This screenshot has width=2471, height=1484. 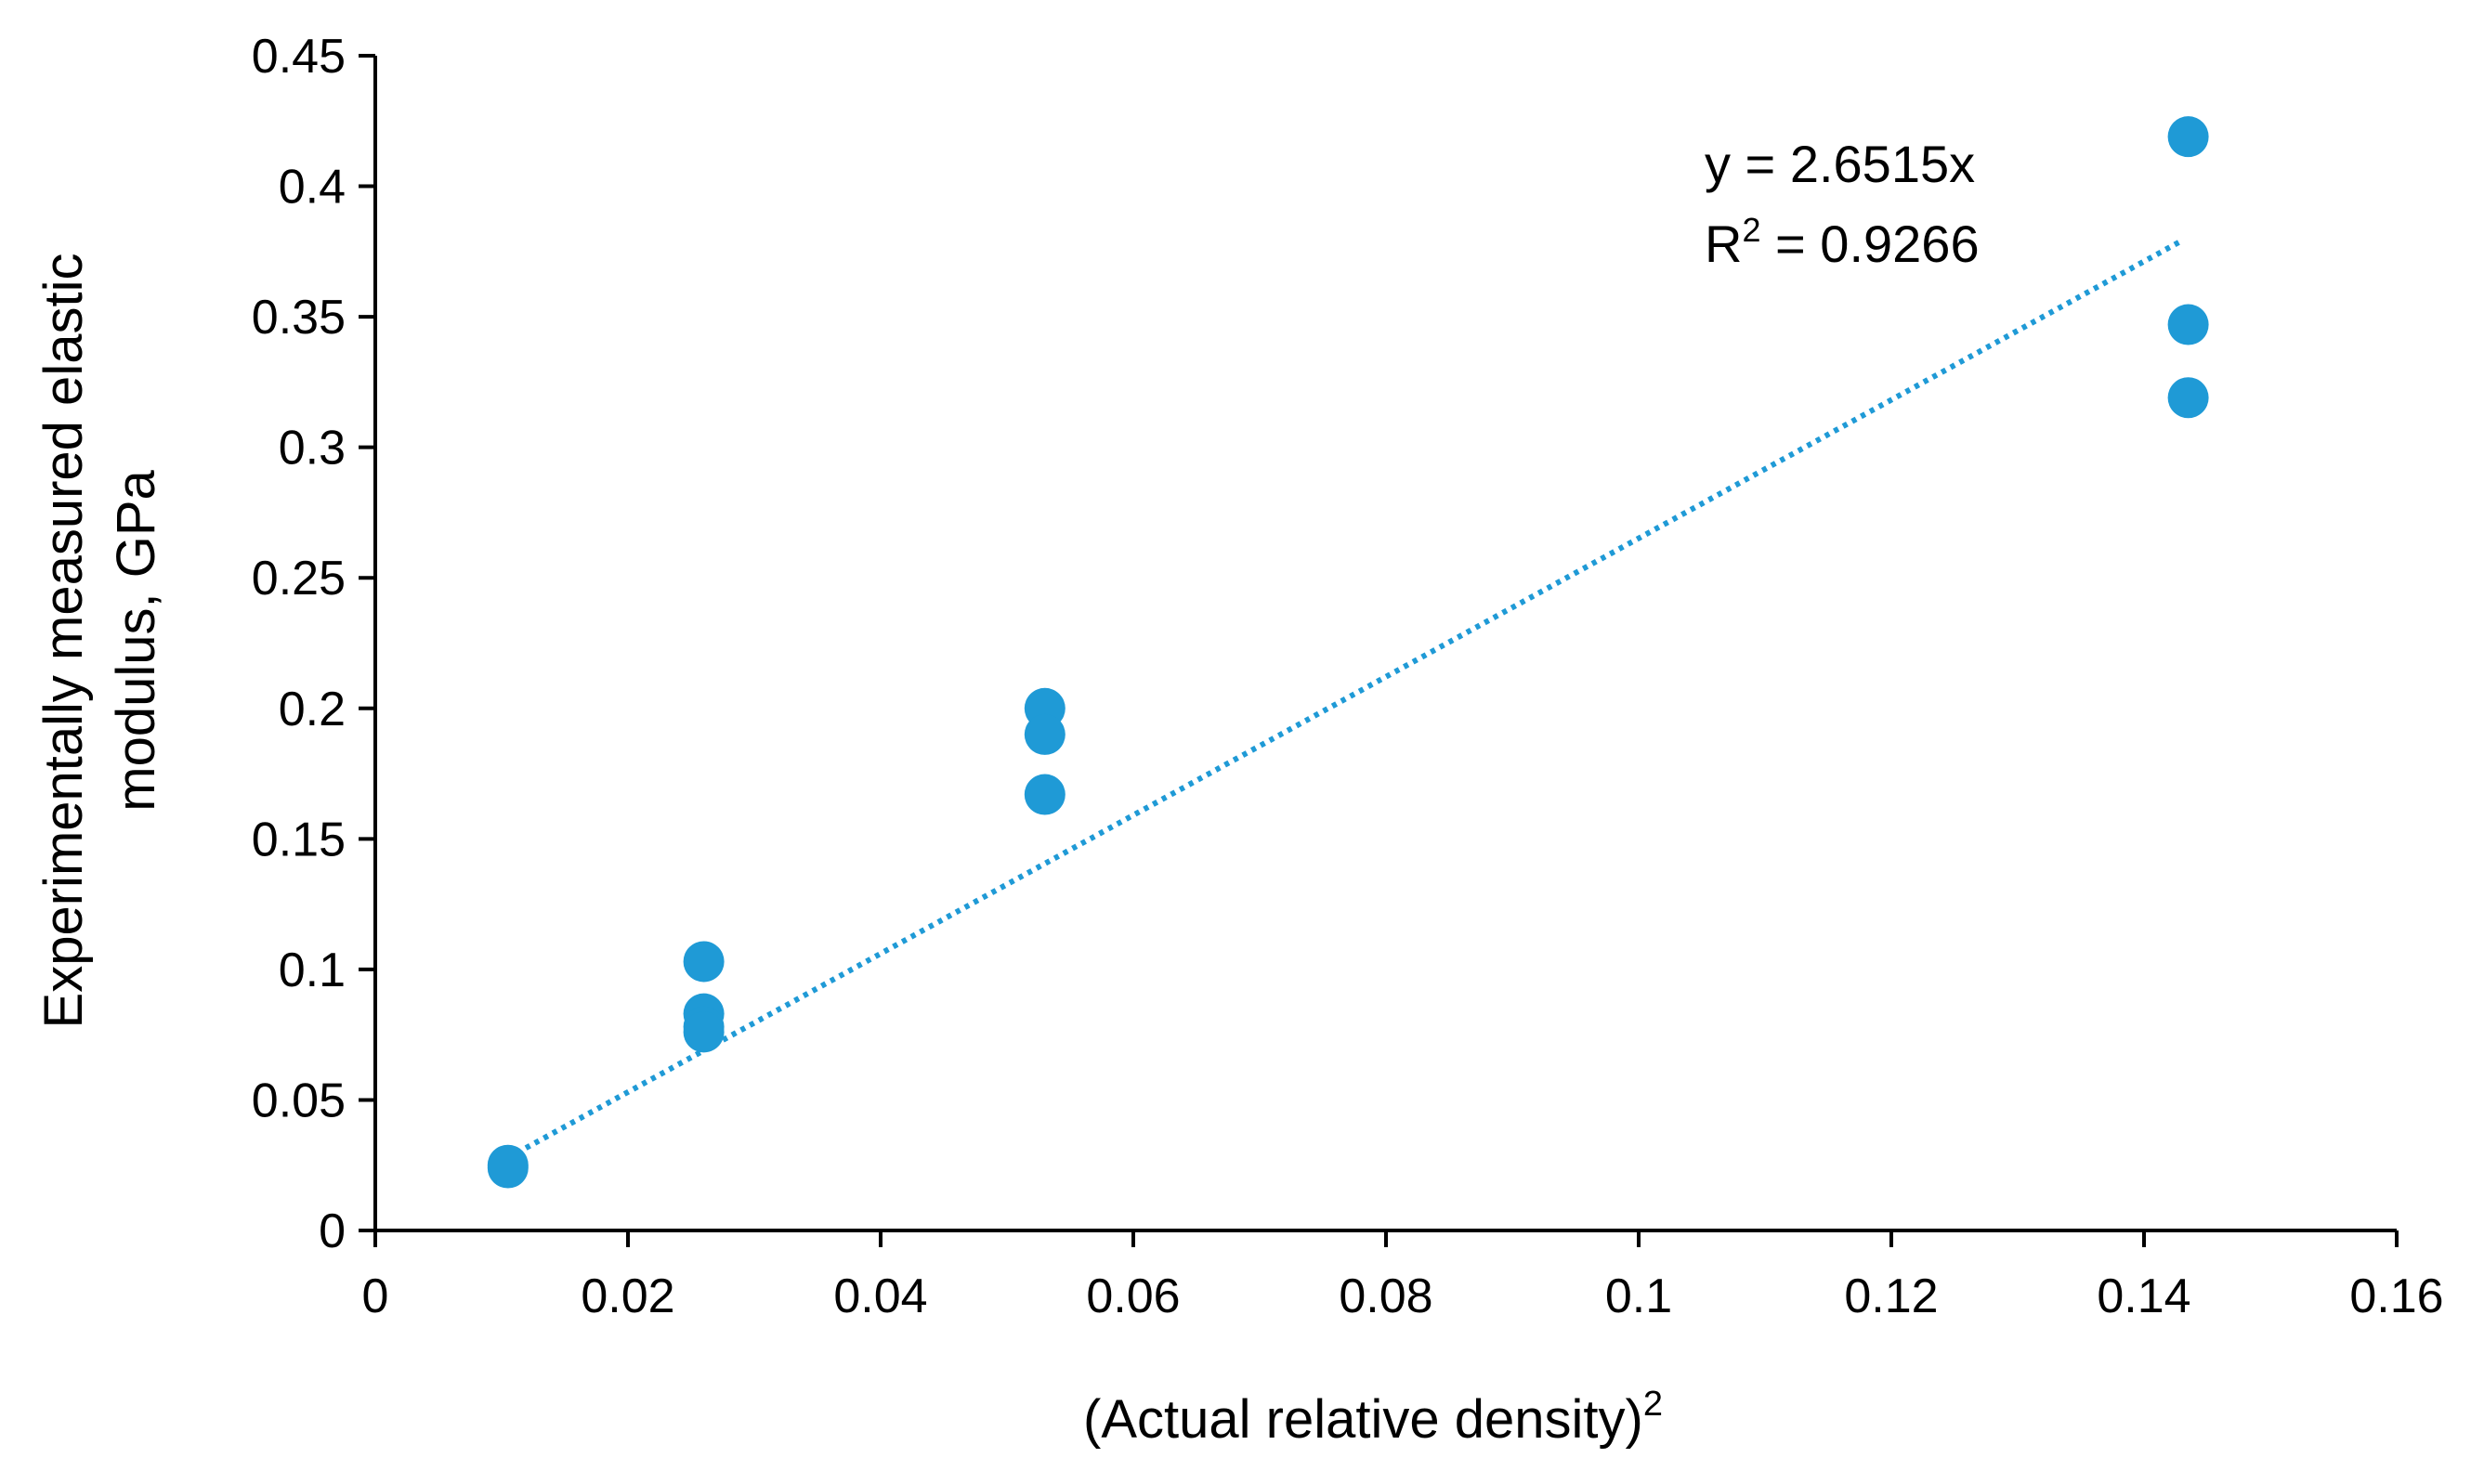 What do you see at coordinates (312, 188) in the screenshot?
I see `y-tick-label: 0.4` at bounding box center [312, 188].